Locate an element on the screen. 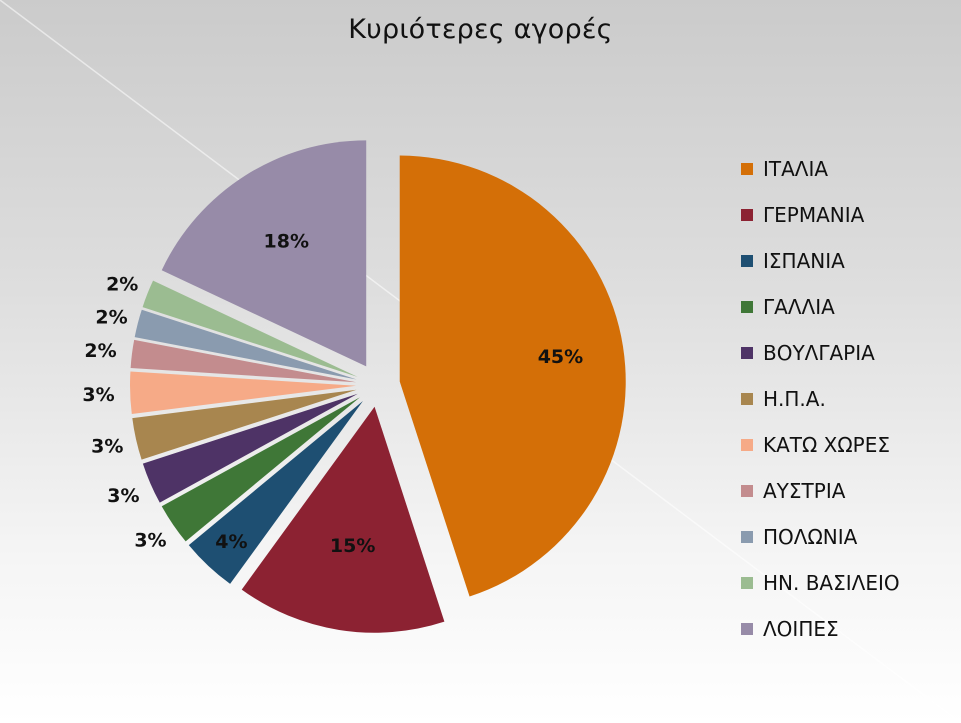 Image resolution: width=961 pixels, height=723 pixels. slice-data-label-7: 3% is located at coordinates (98, 395).